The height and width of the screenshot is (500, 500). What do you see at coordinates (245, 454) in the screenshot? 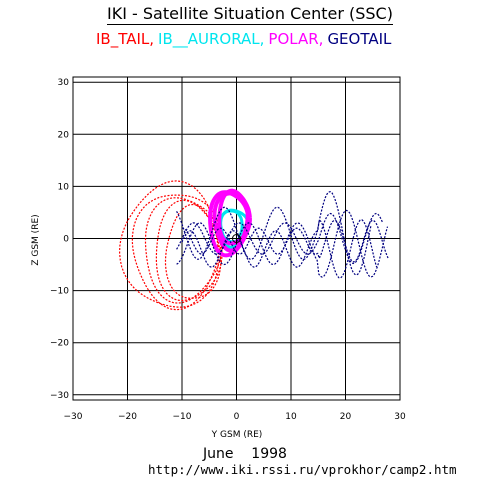
I see `date-label: June 1998` at bounding box center [245, 454].